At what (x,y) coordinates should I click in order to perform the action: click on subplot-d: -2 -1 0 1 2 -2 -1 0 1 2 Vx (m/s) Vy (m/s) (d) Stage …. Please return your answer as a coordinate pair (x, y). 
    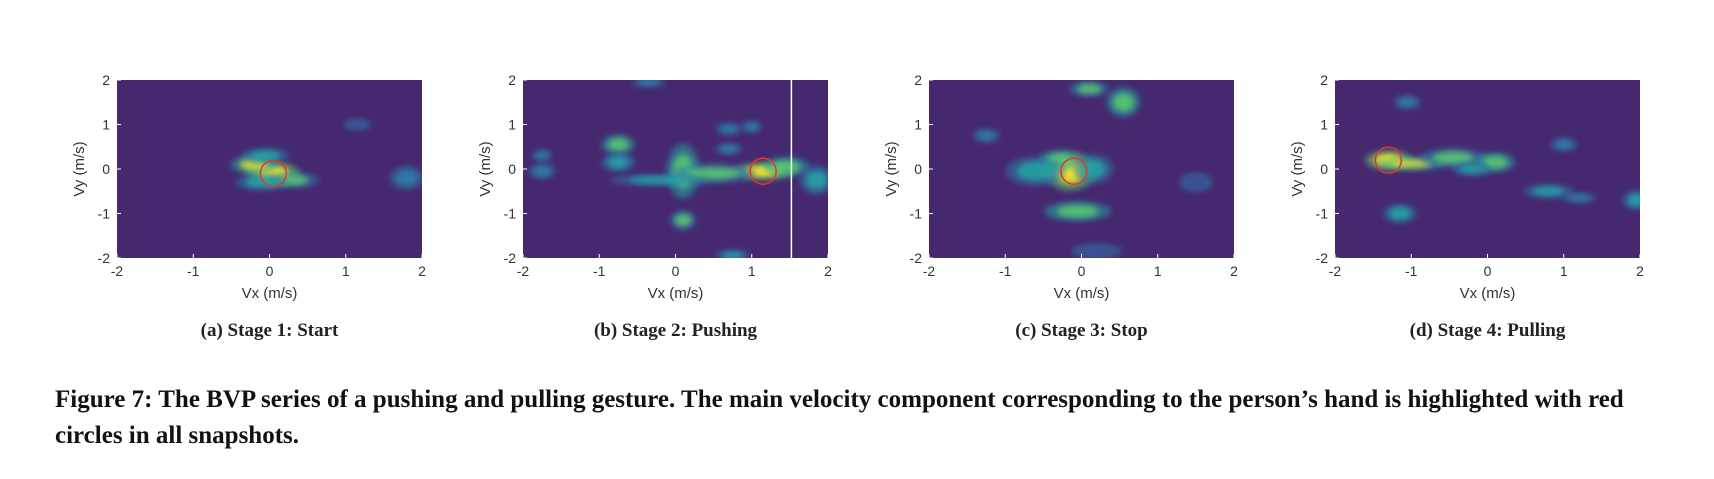
    Looking at the image, I should click on (1466, 206).